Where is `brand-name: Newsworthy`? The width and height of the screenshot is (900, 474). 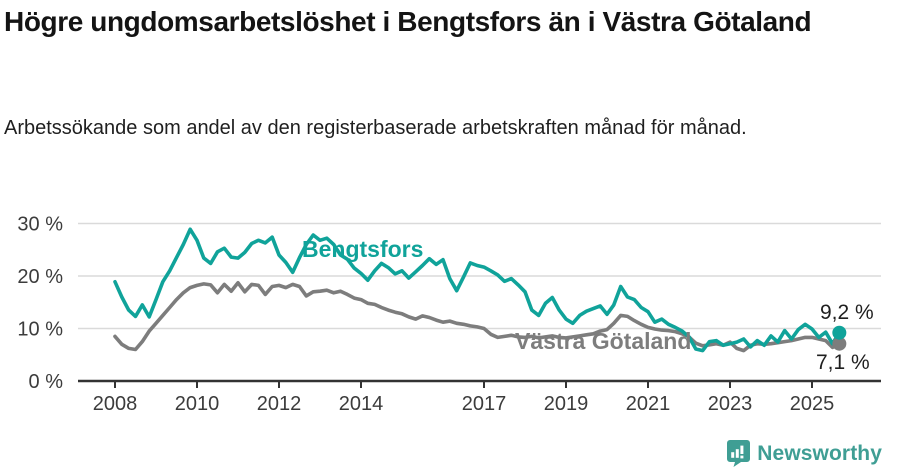
brand-name: Newsworthy is located at coordinates (819, 453).